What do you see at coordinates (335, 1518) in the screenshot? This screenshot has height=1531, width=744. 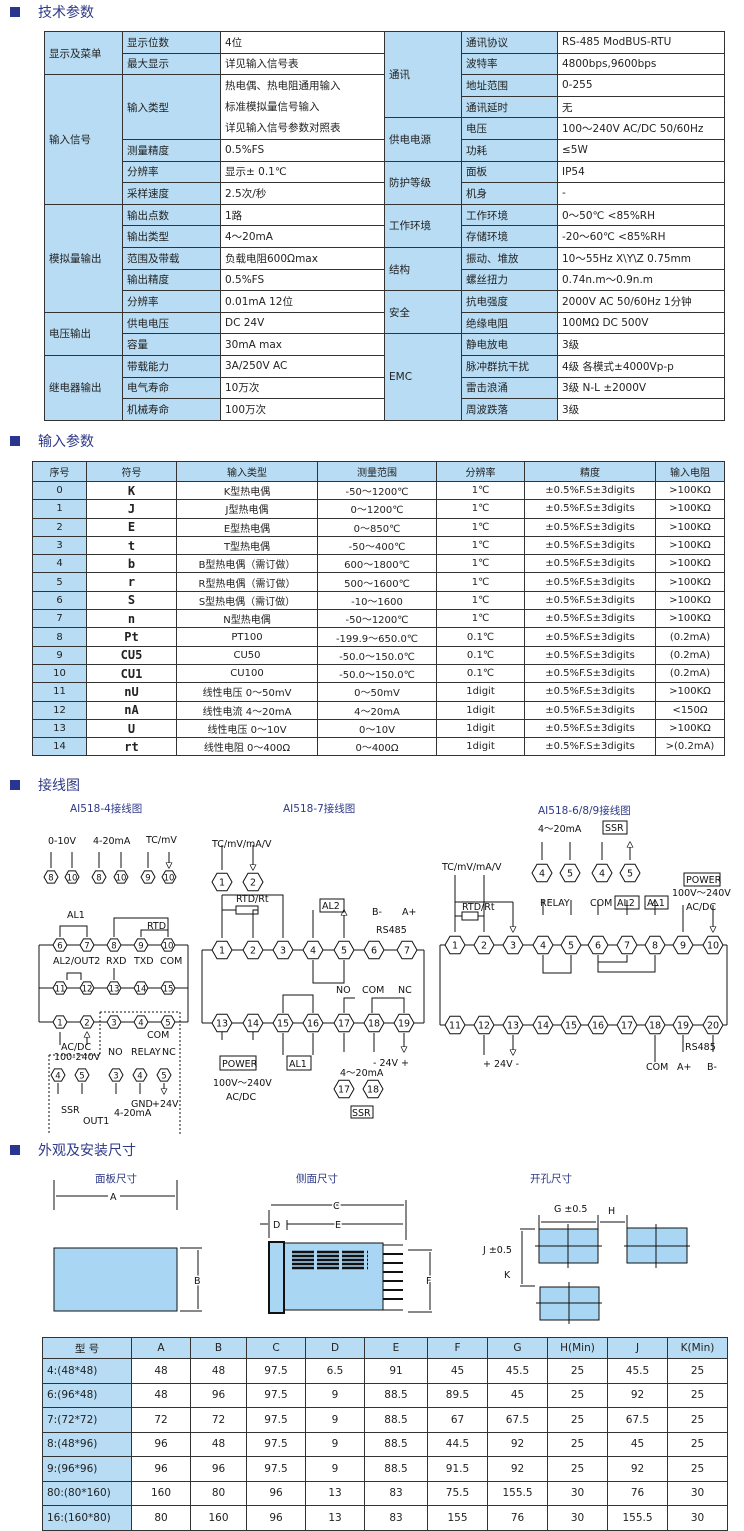 I see `table-cell: 13` at bounding box center [335, 1518].